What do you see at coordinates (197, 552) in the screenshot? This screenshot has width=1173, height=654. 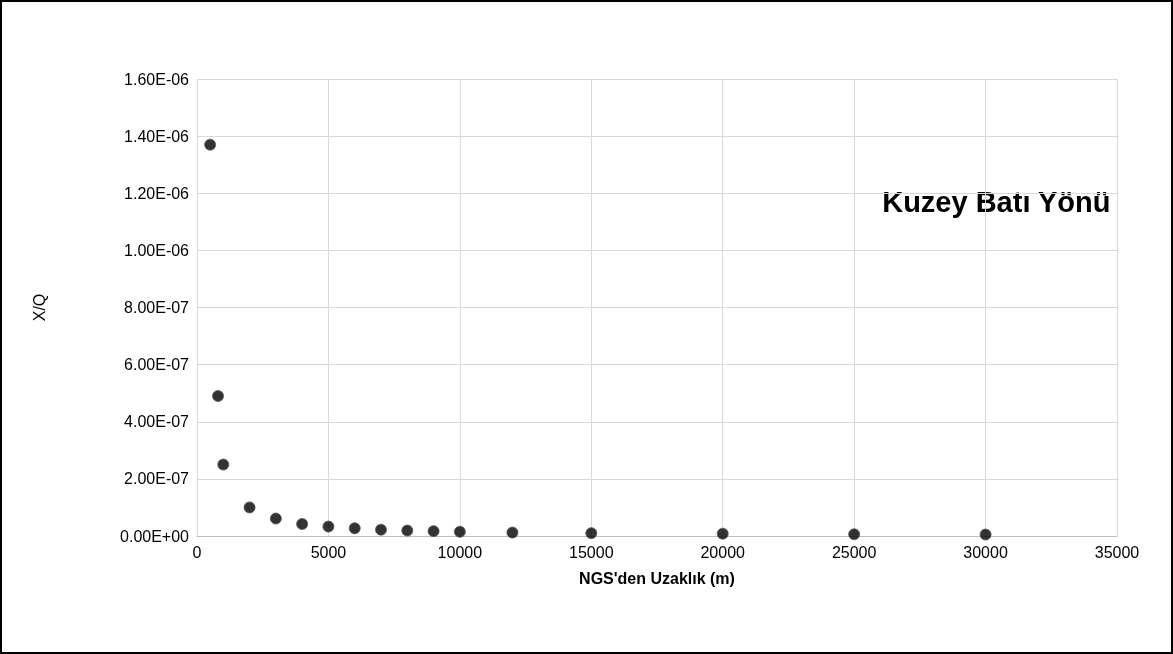 I see `x-tick-label: 0` at bounding box center [197, 552].